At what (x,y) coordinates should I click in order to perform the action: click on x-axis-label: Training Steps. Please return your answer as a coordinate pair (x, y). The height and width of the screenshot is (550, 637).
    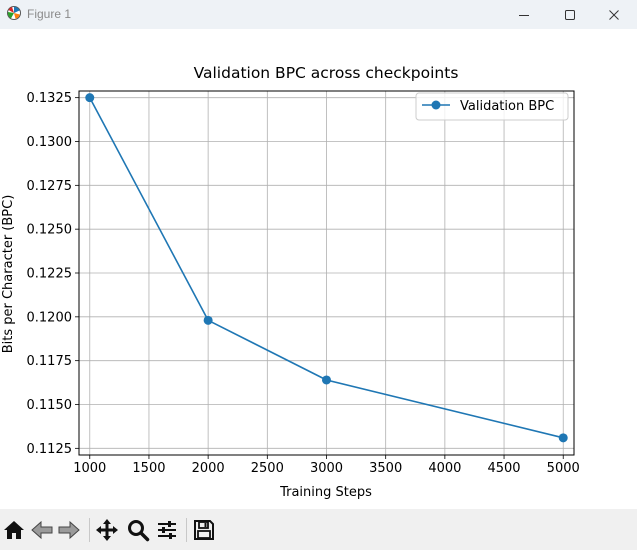
    Looking at the image, I should click on (325, 492).